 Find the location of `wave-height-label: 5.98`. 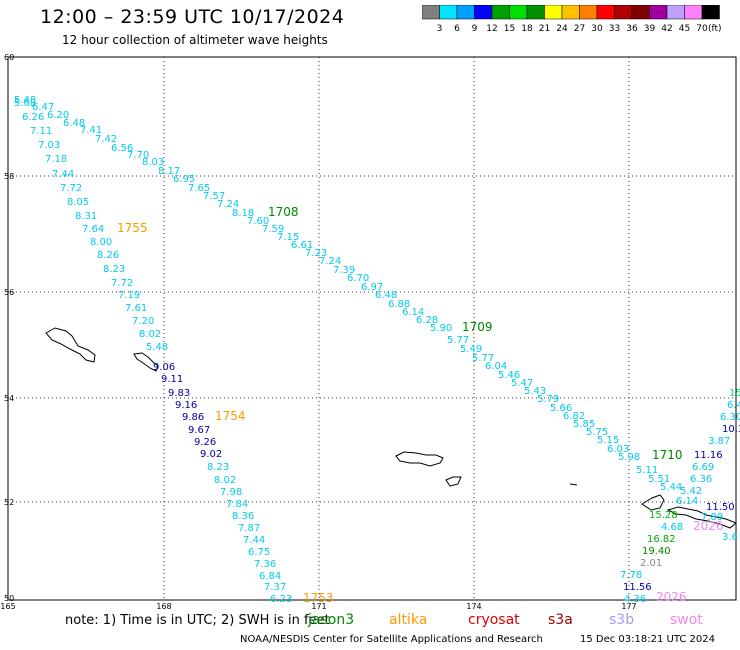

wave-height-label: 5.98 is located at coordinates (629, 457).